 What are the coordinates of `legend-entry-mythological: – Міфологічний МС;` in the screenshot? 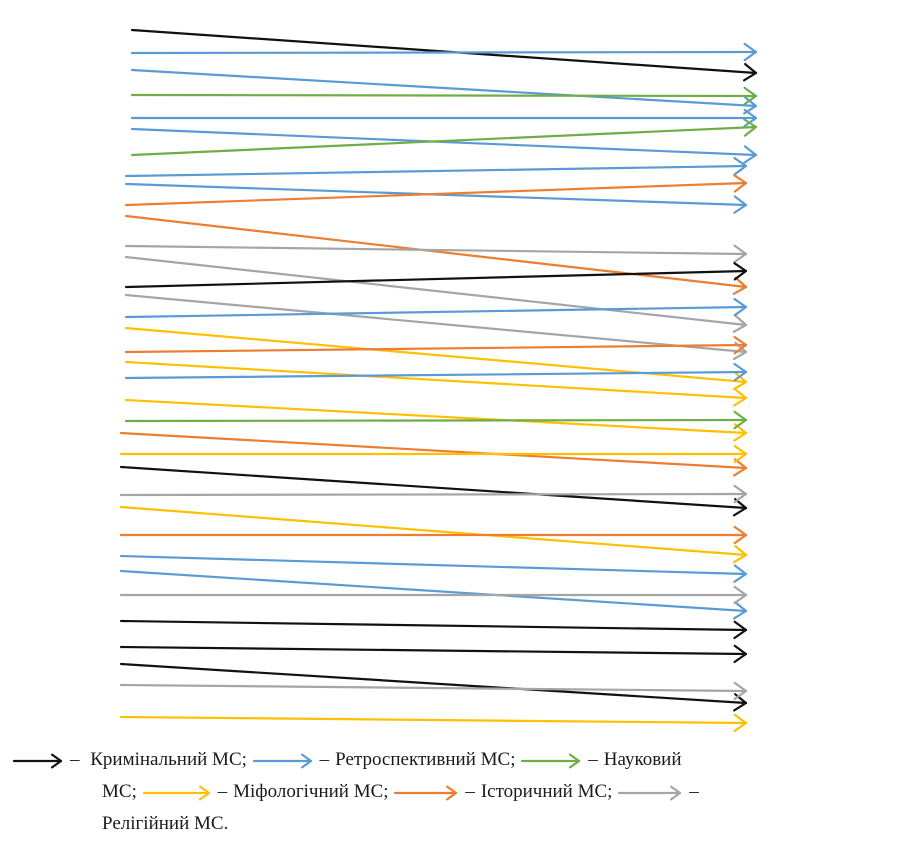 It's located at (268, 791).